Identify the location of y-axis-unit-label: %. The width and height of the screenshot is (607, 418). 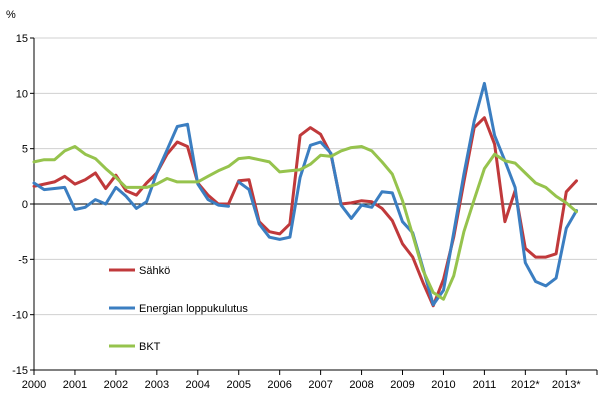
(11, 15).